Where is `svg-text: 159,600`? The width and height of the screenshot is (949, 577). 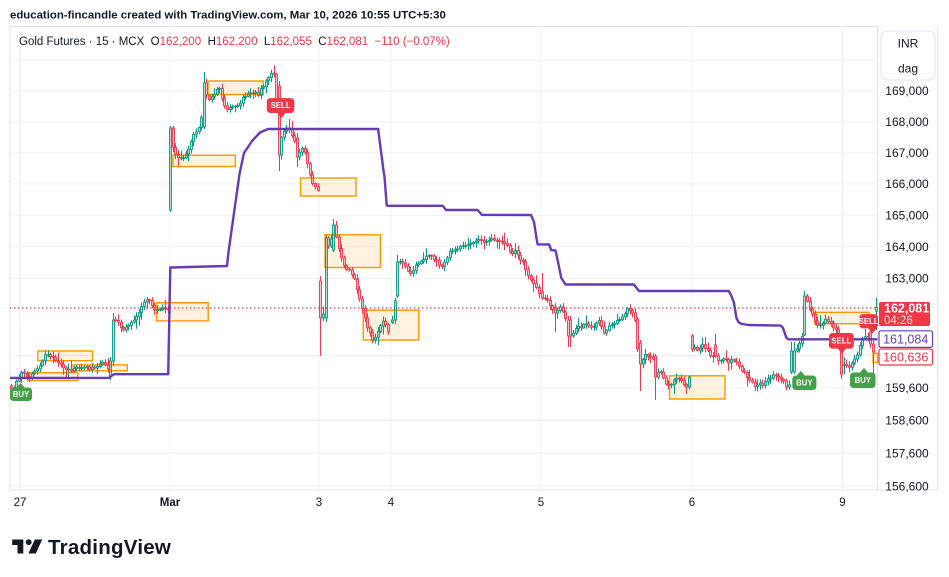 svg-text: 159,600 is located at coordinates (907, 388).